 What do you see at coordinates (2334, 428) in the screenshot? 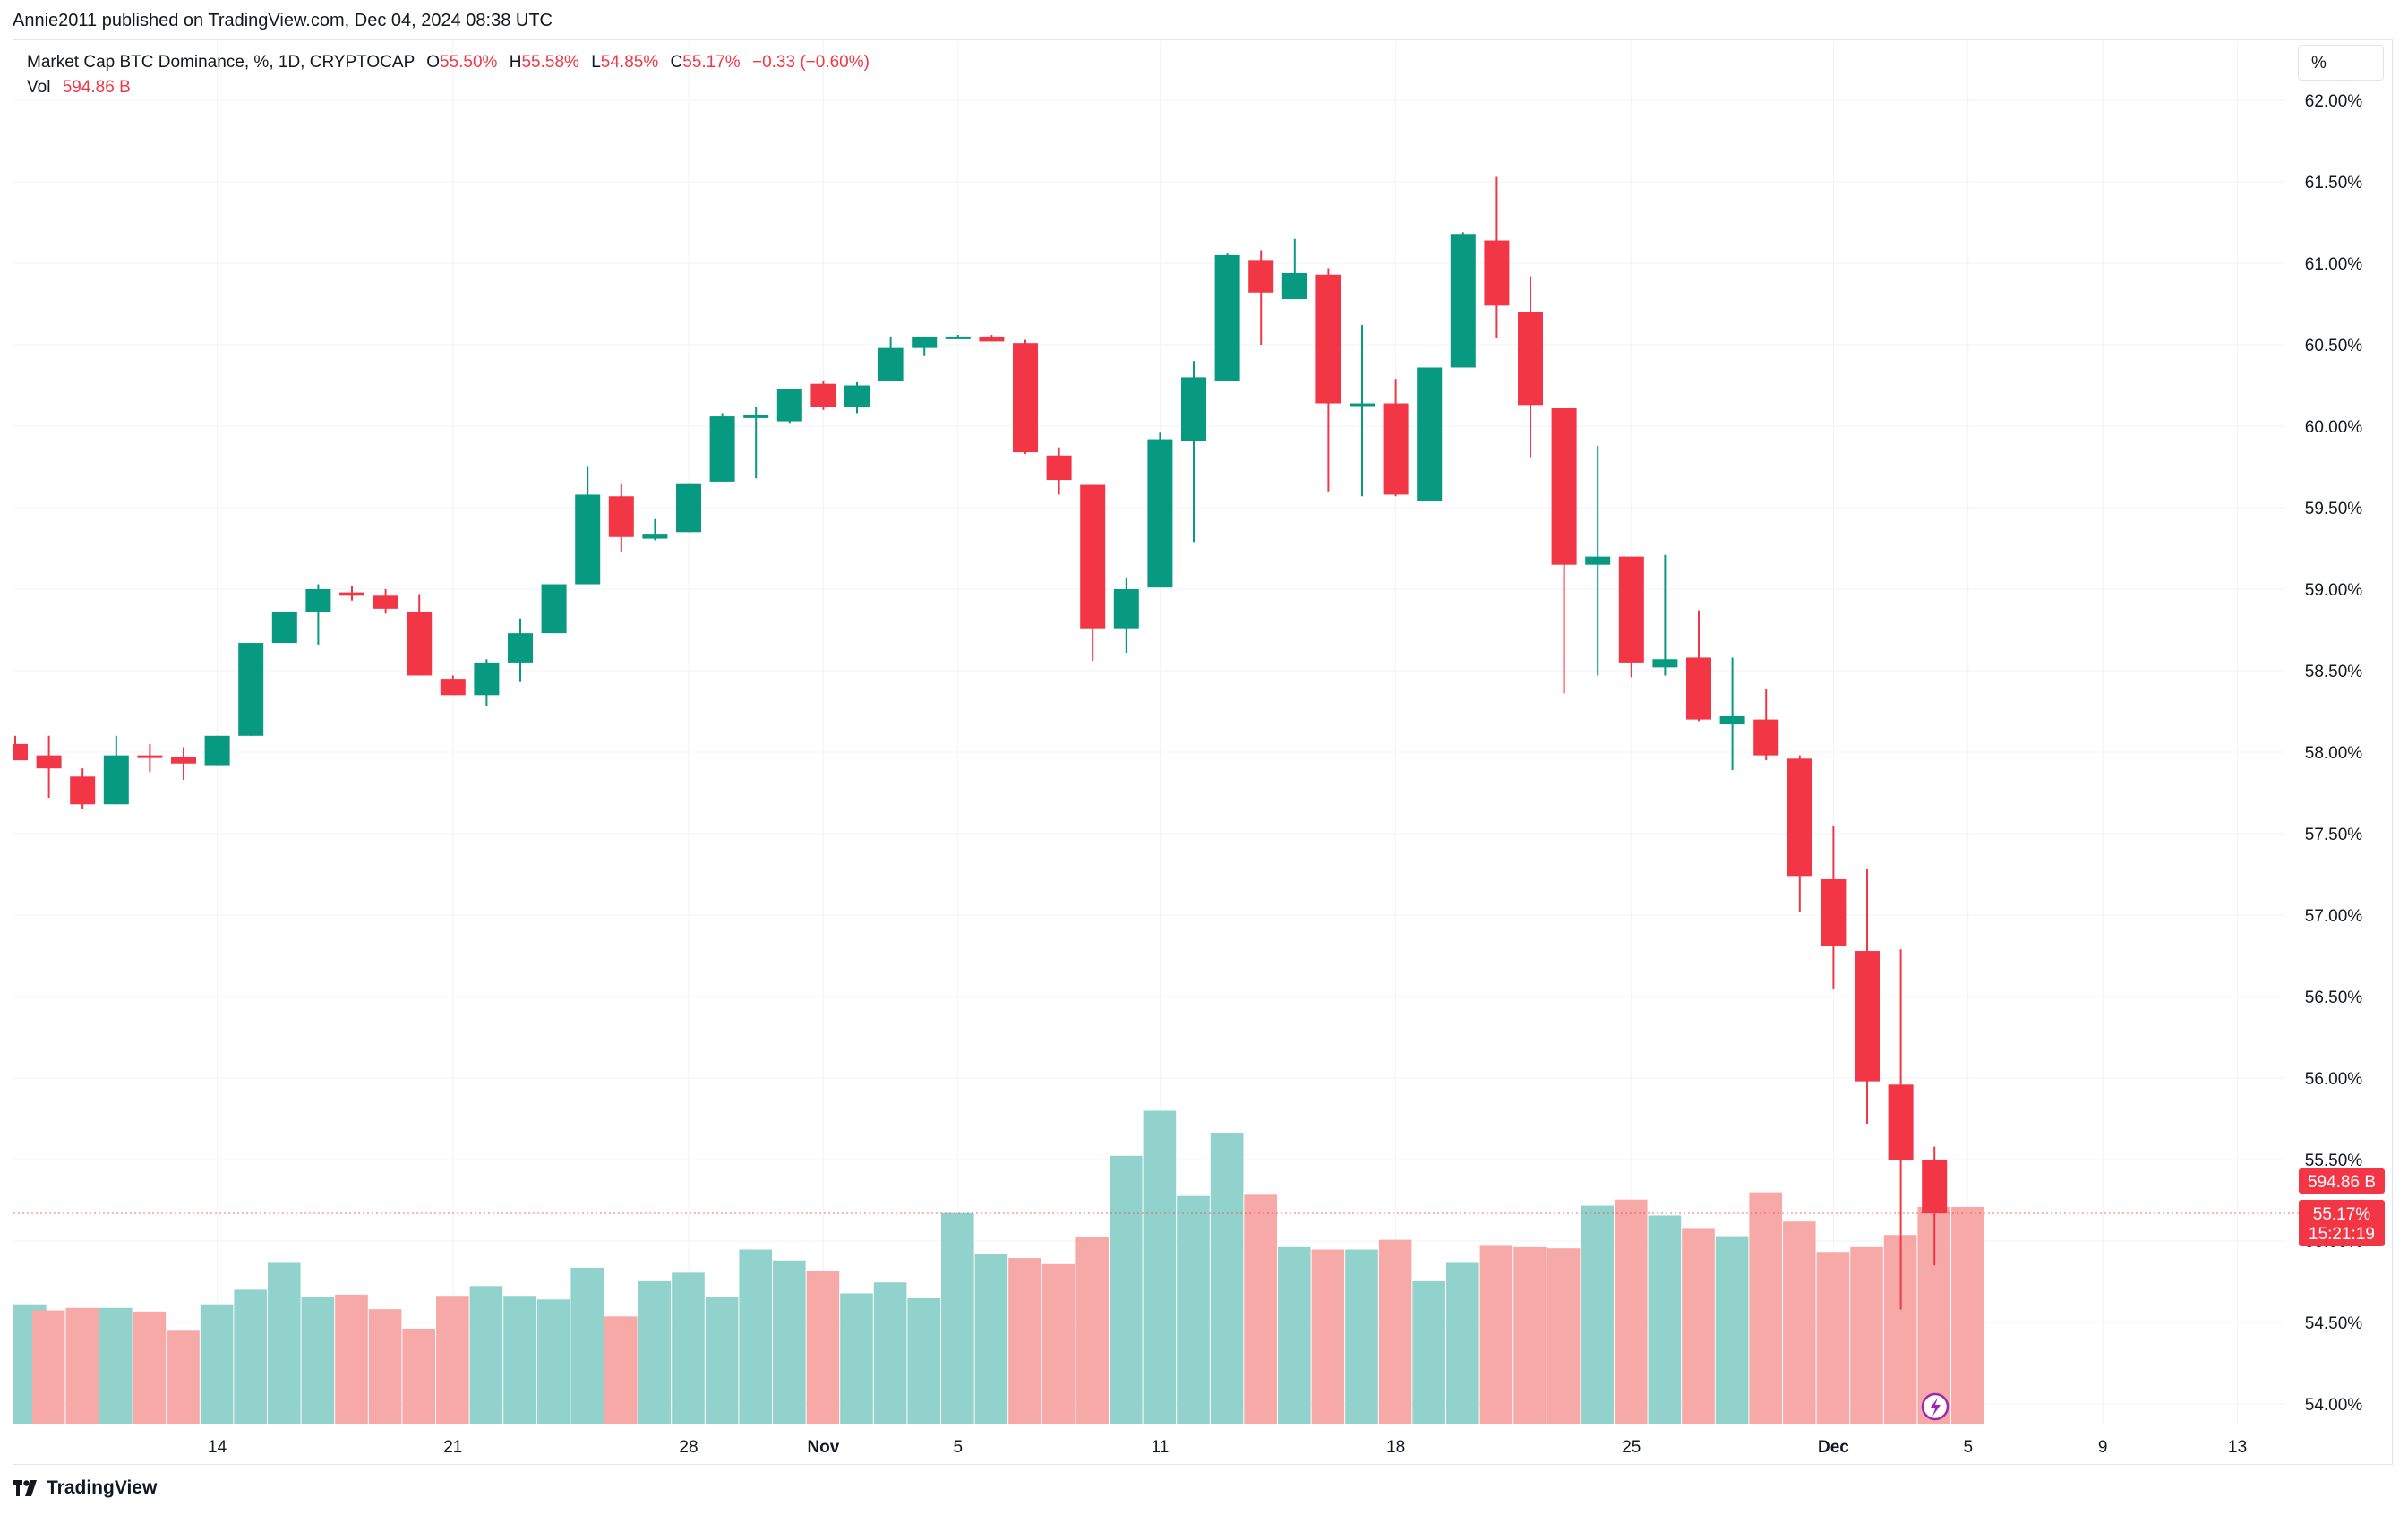
I see `y-tick-label: 60.00%` at bounding box center [2334, 428].